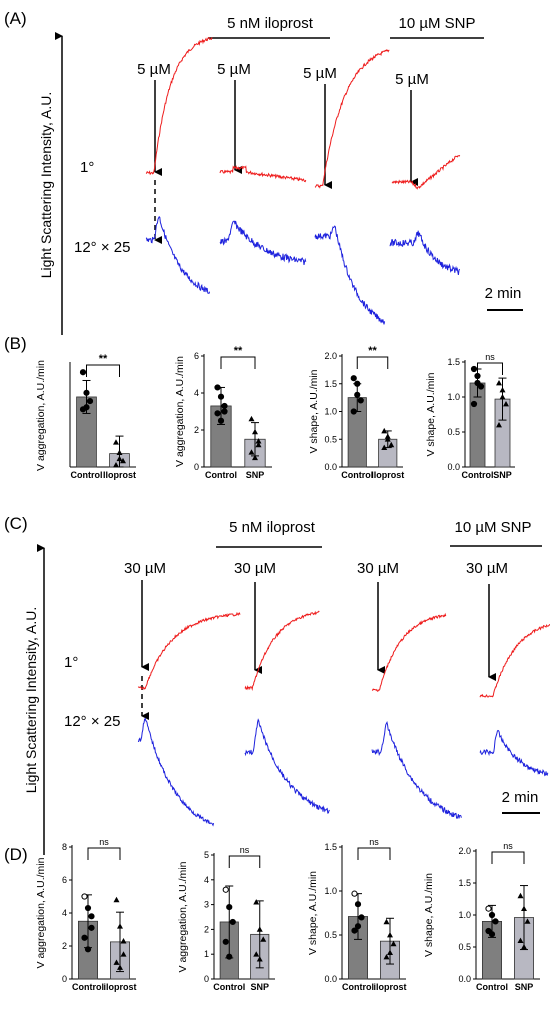 This screenshot has height=1009, width=550. I want to click on trace-aggregation-c-iloprost, so click(282, 650).